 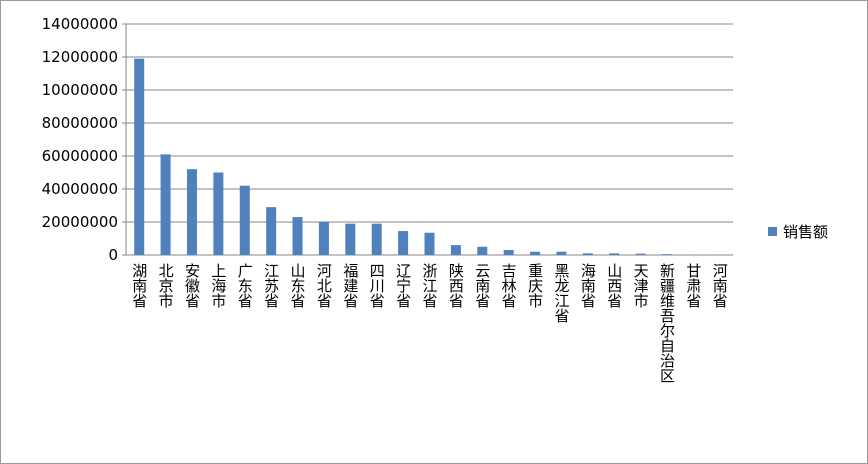 I want to click on x-tick-label: 北京市, so click(x=166, y=285).